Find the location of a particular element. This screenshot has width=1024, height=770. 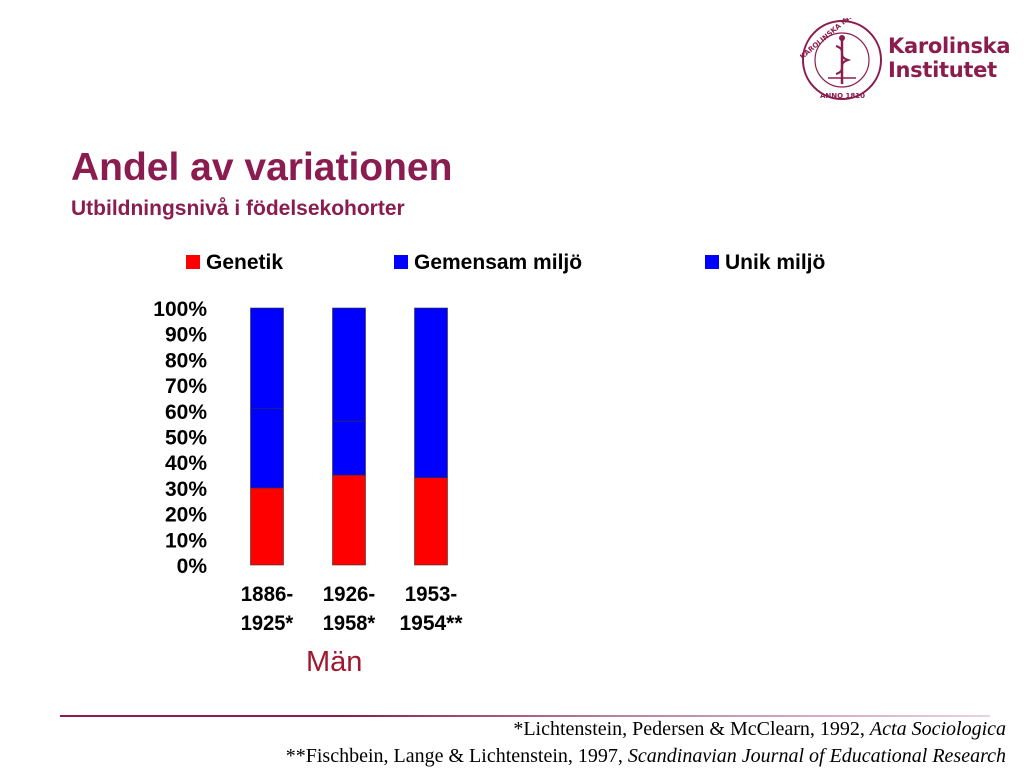

legend-item-unik: Unik miljö is located at coordinates (765, 263).